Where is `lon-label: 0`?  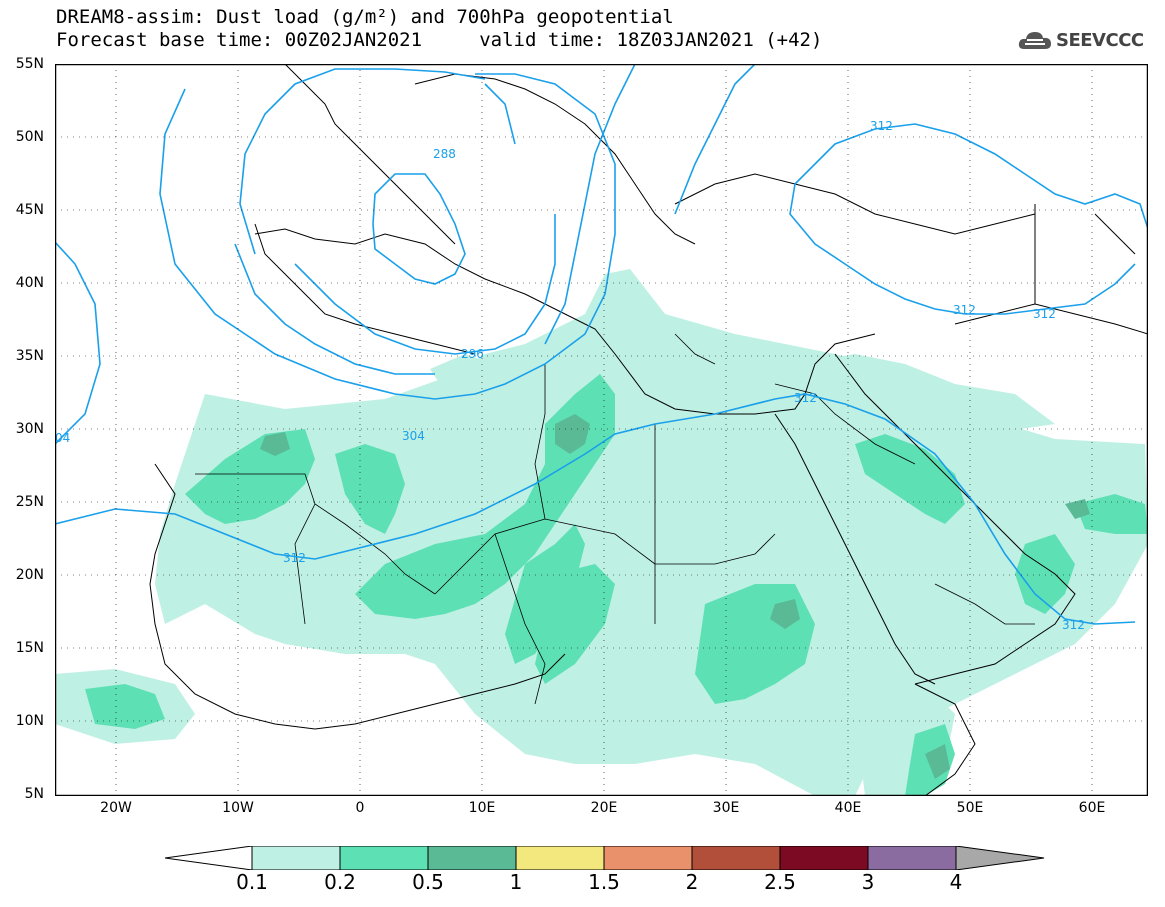
lon-label: 0 is located at coordinates (360, 808).